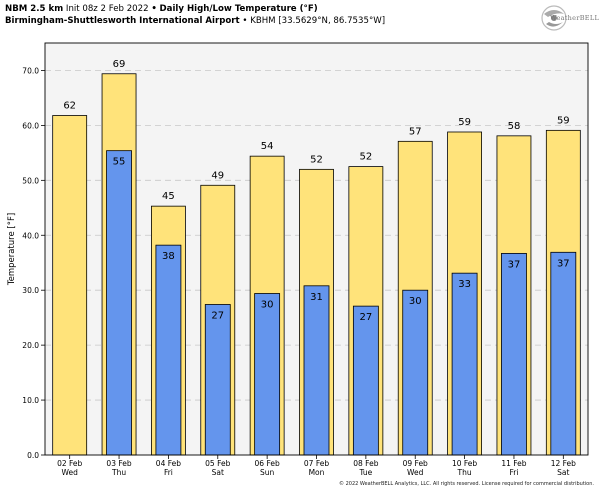 The image size is (600, 493). I want to click on low-temp-label: 55, so click(119, 162).